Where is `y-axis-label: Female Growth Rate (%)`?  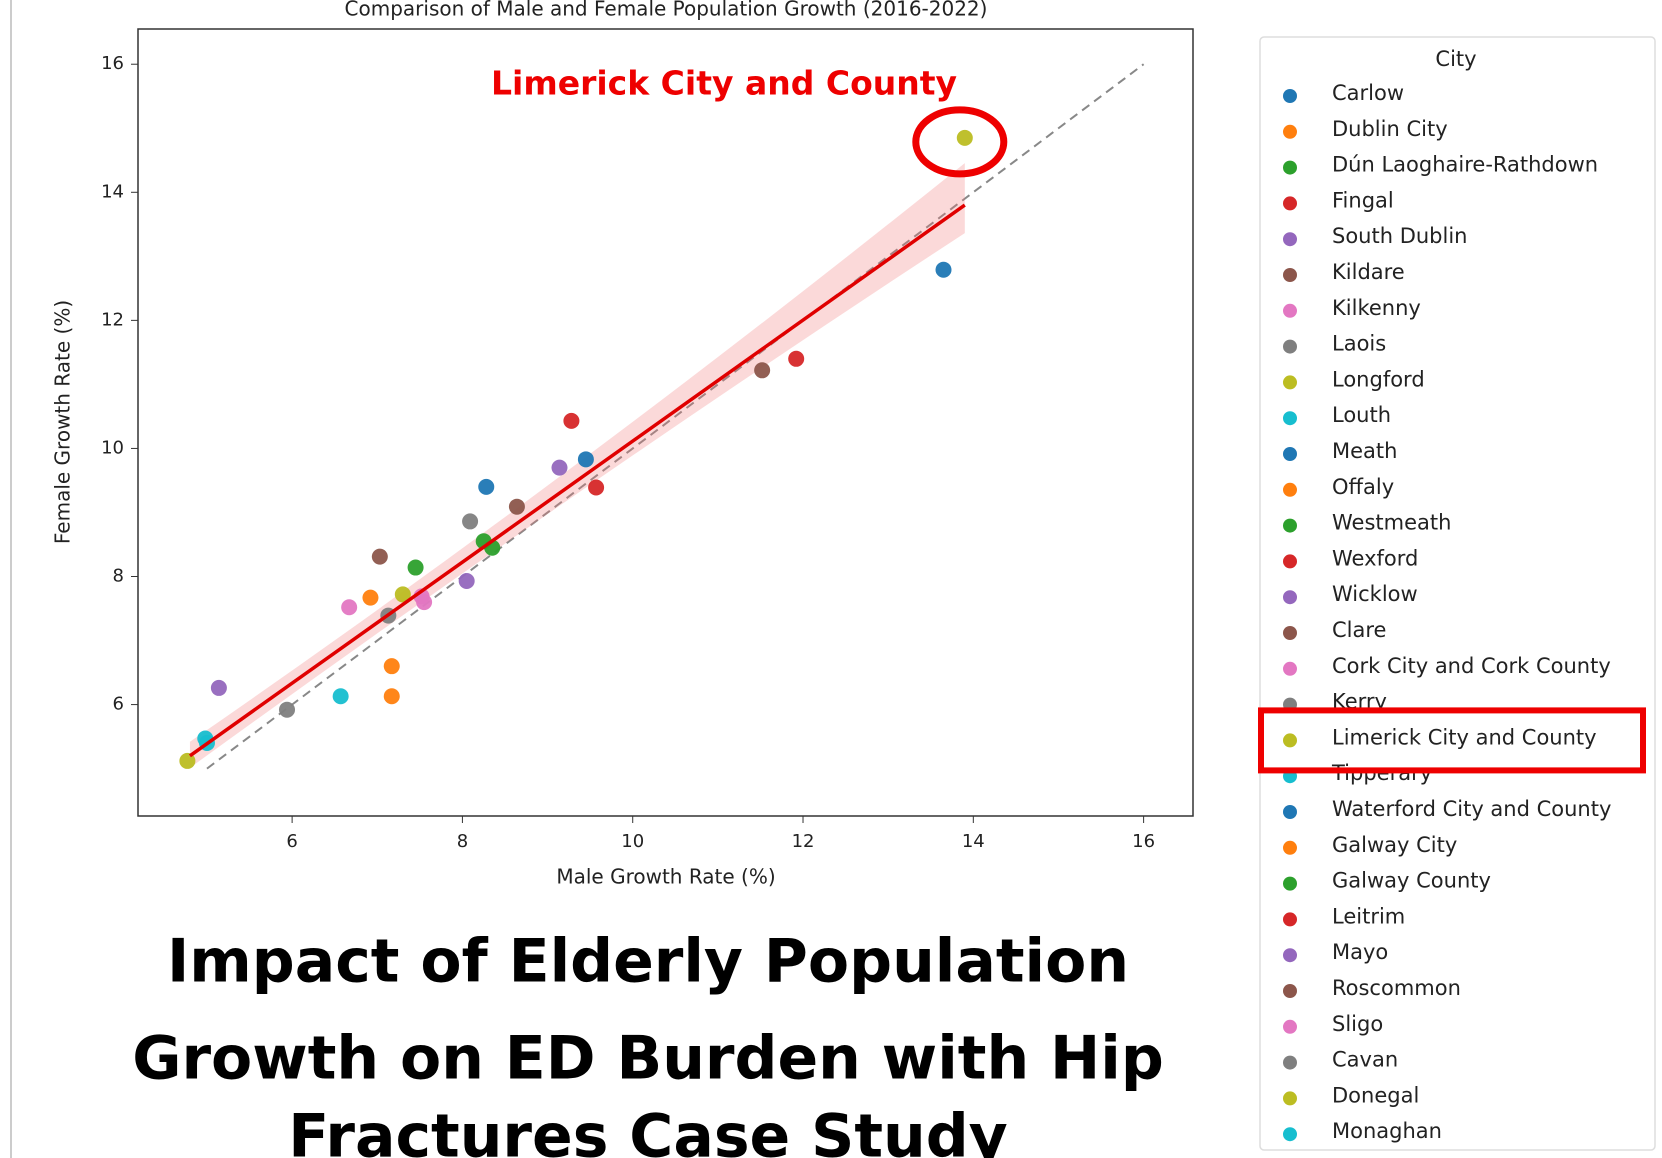 y-axis-label: Female Growth Rate (%) is located at coordinates (63, 422).